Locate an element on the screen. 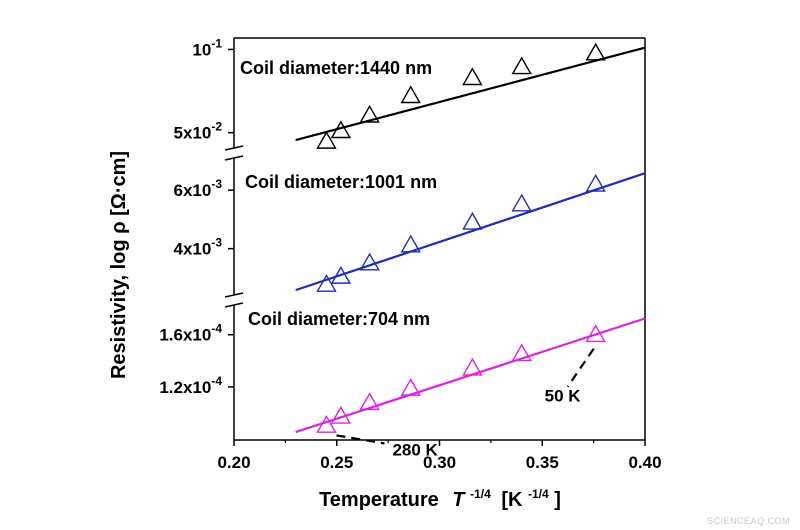 The width and height of the screenshot is (800, 530). x-axis-title: Temperature T -1/4 [K -1/4 ] is located at coordinates (440, 496).